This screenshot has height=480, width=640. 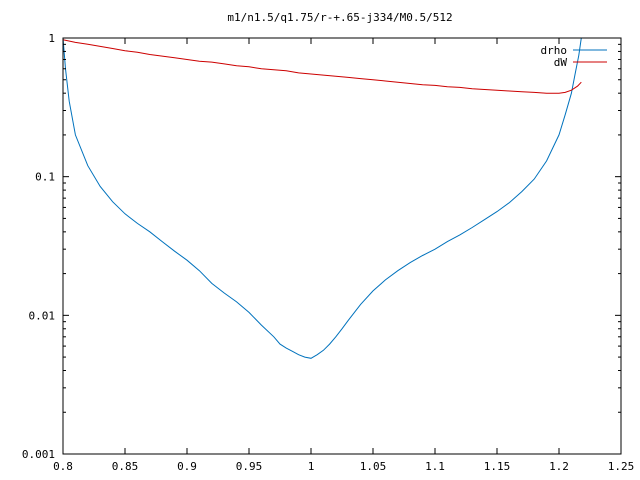 I want to click on y-tick-label: 1, so click(x=51, y=38).